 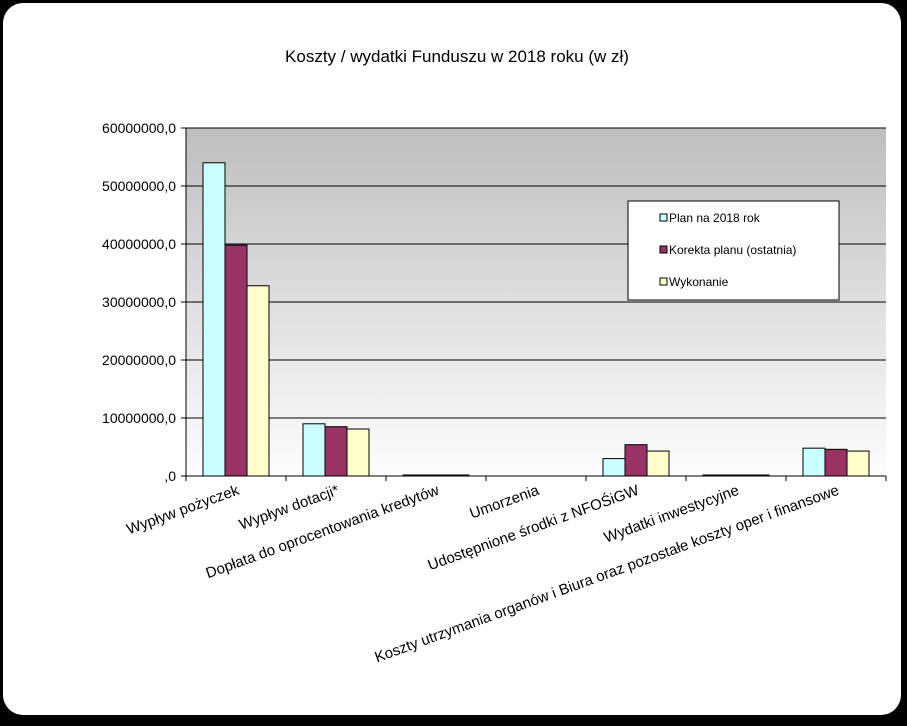 What do you see at coordinates (139, 418) in the screenshot?
I see `y-tick-label: 10000000,0` at bounding box center [139, 418].